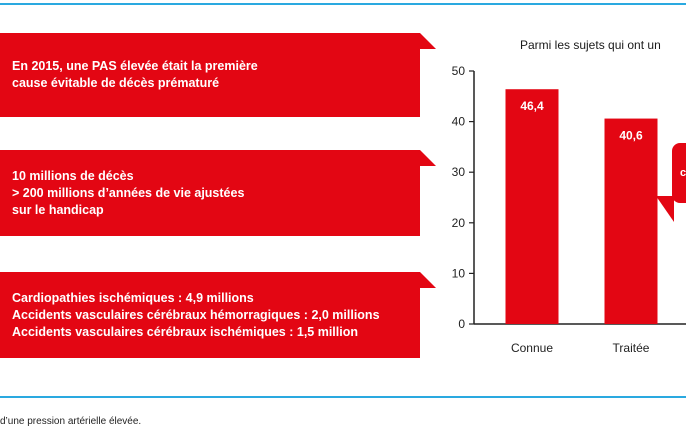 Image resolution: width=686 pixels, height=430 pixels. I want to click on callout-tail, so click(665, 209).